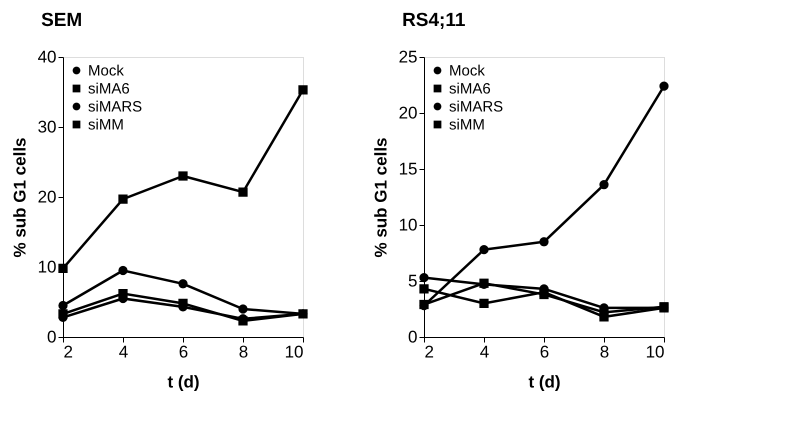  What do you see at coordinates (434, 20) in the screenshot?
I see `chart-title: RS4;11` at bounding box center [434, 20].